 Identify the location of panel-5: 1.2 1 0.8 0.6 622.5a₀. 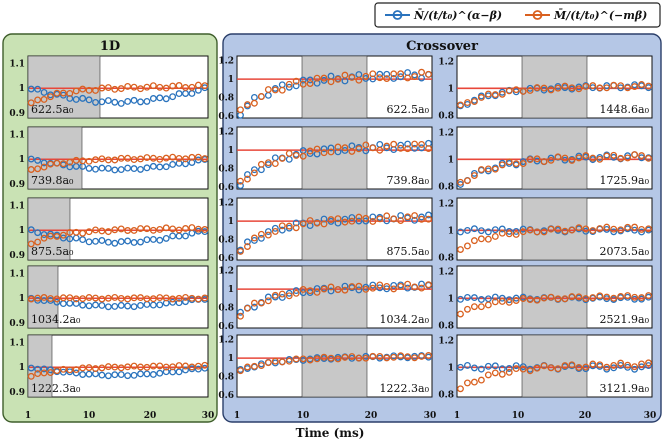
(325, 88).